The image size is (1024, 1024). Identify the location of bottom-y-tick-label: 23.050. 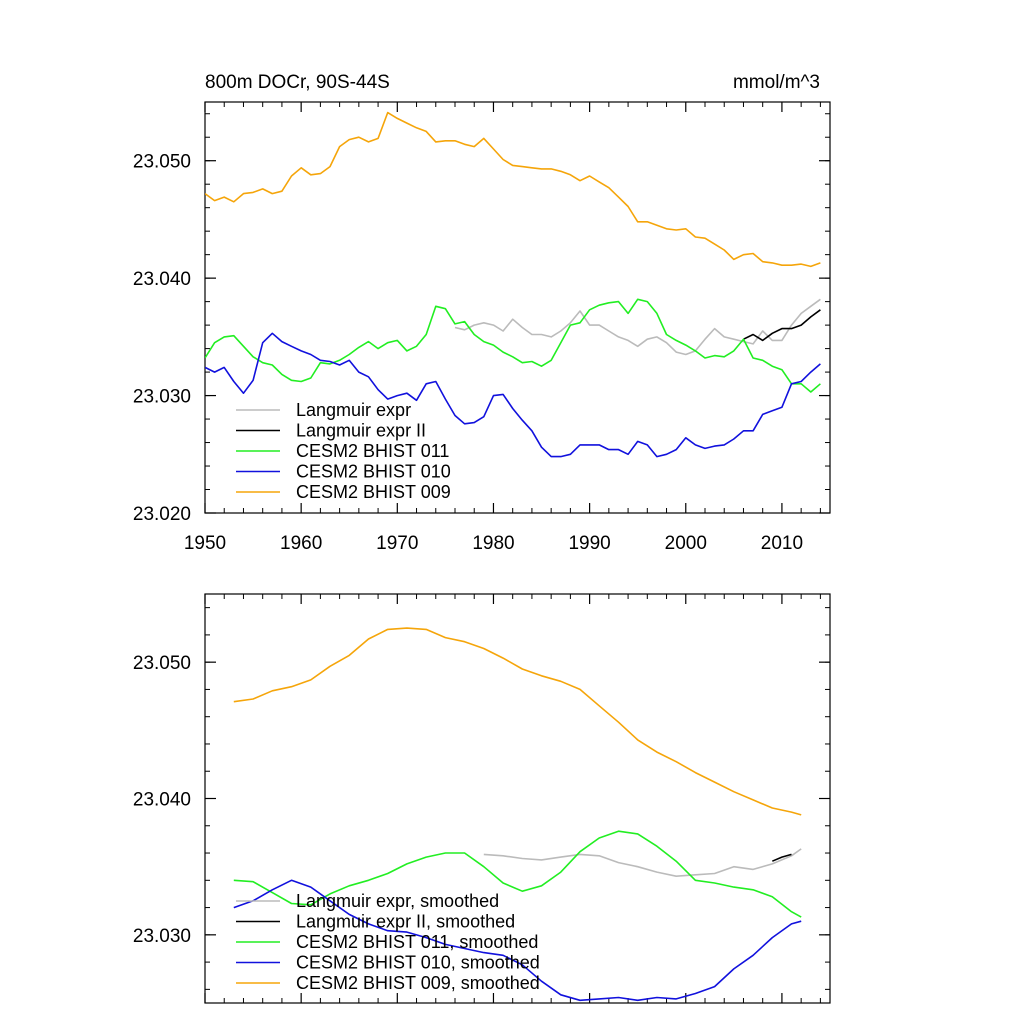
(162, 663).